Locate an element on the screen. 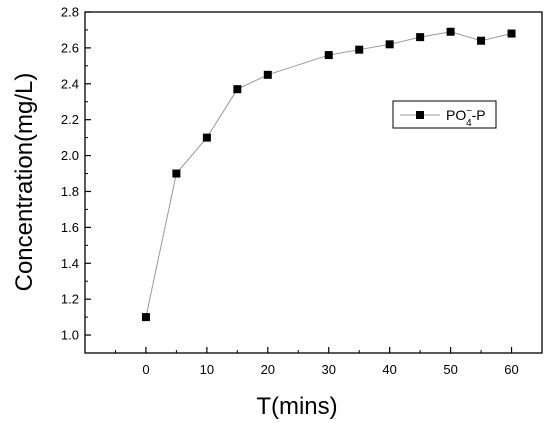 The image size is (550, 423). legend: PO− 4-P is located at coordinates (444, 114).